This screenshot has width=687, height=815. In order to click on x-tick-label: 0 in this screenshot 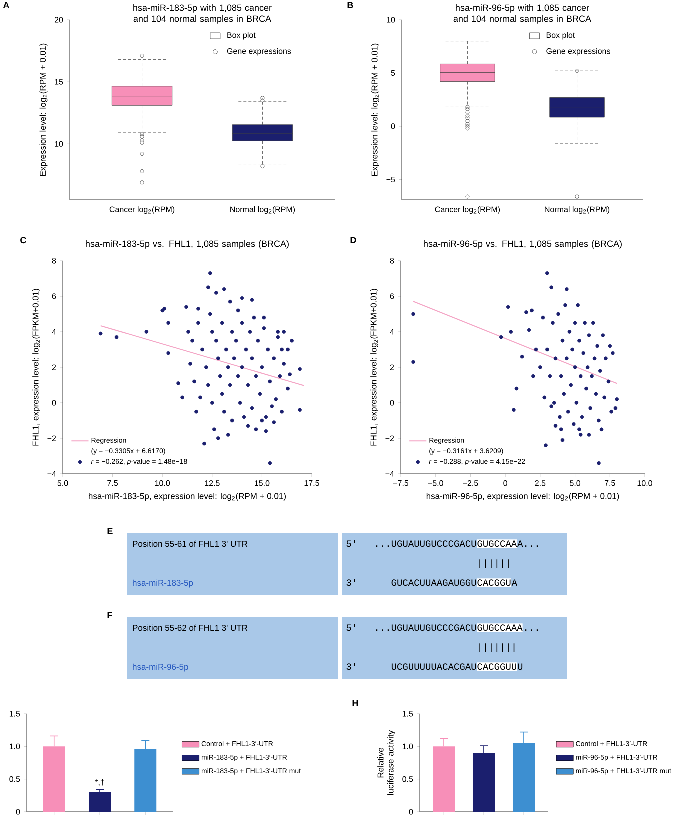, I will do `click(506, 483)`.